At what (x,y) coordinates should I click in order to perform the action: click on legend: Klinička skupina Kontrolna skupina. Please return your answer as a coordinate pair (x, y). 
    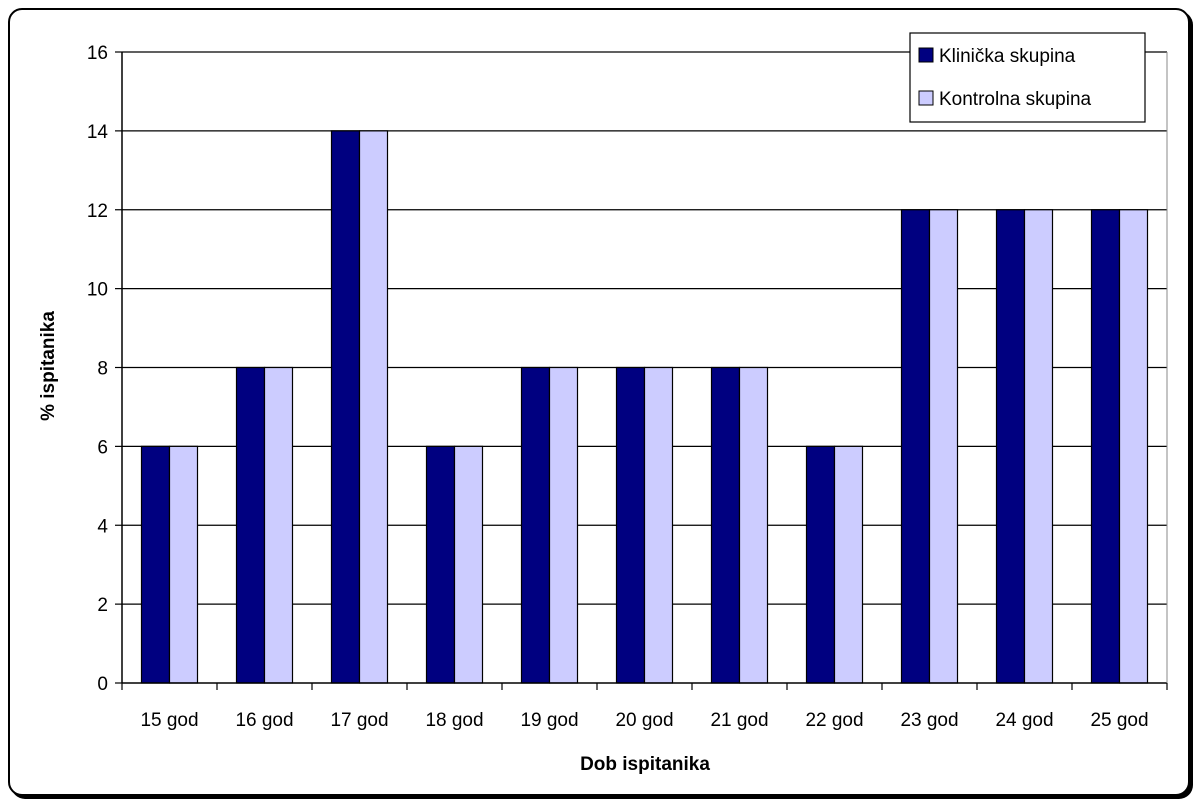
    Looking at the image, I should click on (1027, 77).